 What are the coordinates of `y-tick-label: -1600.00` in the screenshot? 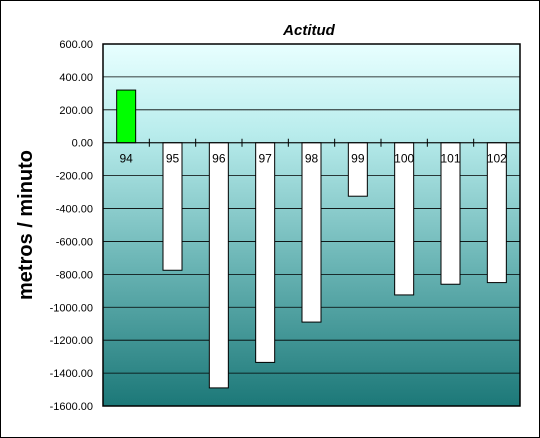 It's located at (71, 407).